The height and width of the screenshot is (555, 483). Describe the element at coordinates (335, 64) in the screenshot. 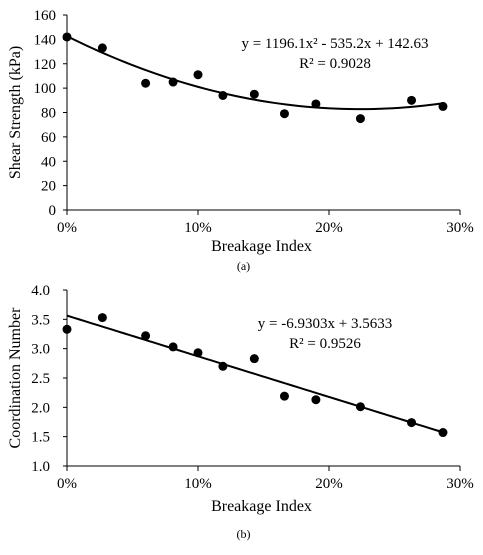

I see `trendline-r2: R² = 0.9028` at that location.